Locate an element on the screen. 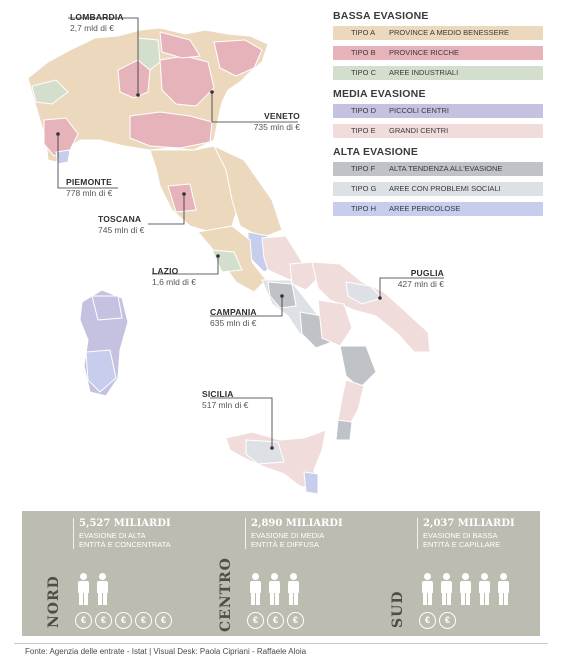 Image resolution: width=571 pixels, height=667 pixels. map-calabria-tip is located at coordinates (344, 430).